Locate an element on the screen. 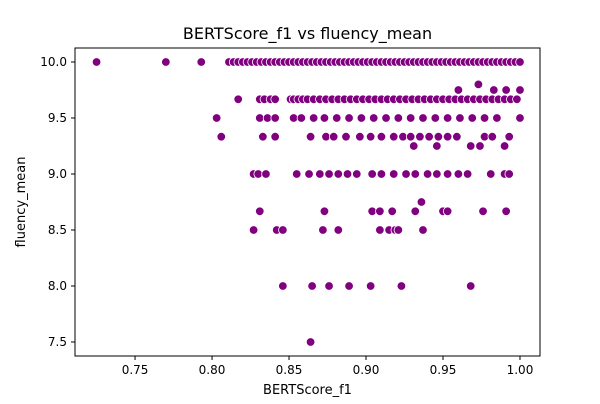  y-axis-ticks: 7.5 8.0 8.5 9.0 9.5 10.0 is located at coordinates (57, 202).